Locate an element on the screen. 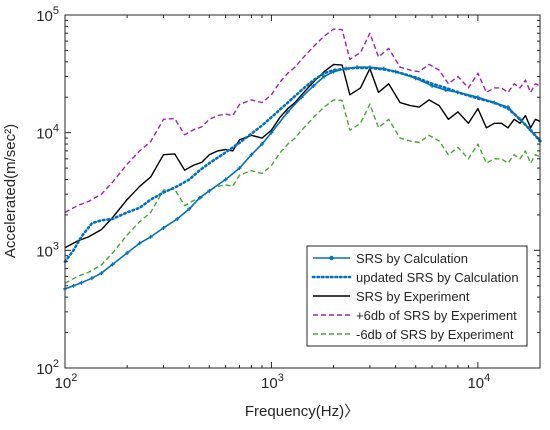 Image resolution: width=550 pixels, height=430 pixels. x-tick-label: 10⁴ is located at coordinates (478, 382).